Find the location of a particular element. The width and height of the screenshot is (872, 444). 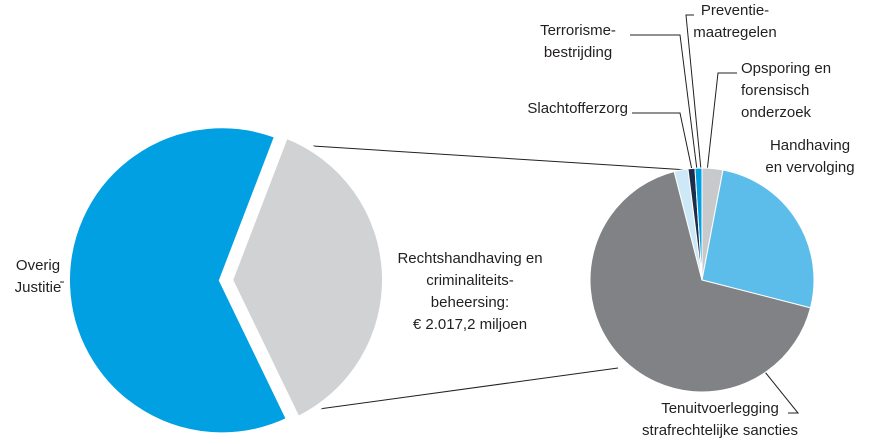

slice-label: Preventie-maatregelen is located at coordinates (734, 21).